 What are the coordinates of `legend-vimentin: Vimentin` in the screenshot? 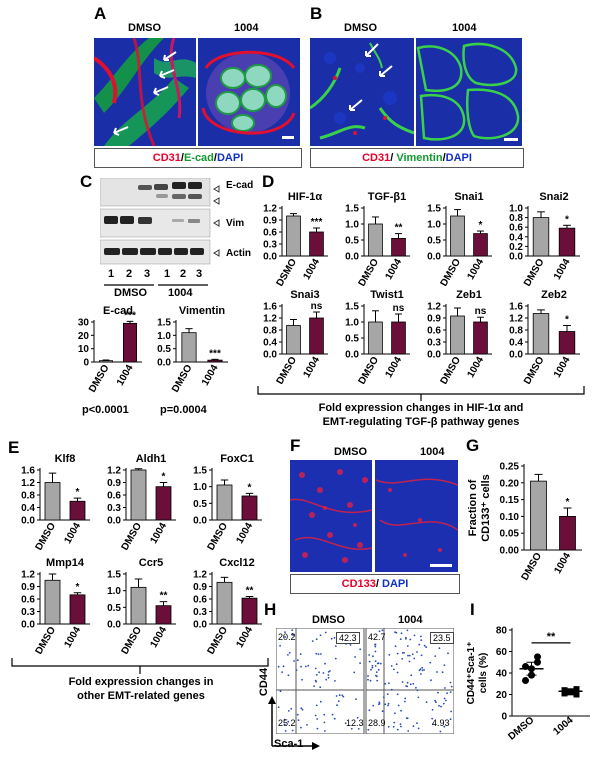 It's located at (419, 158).